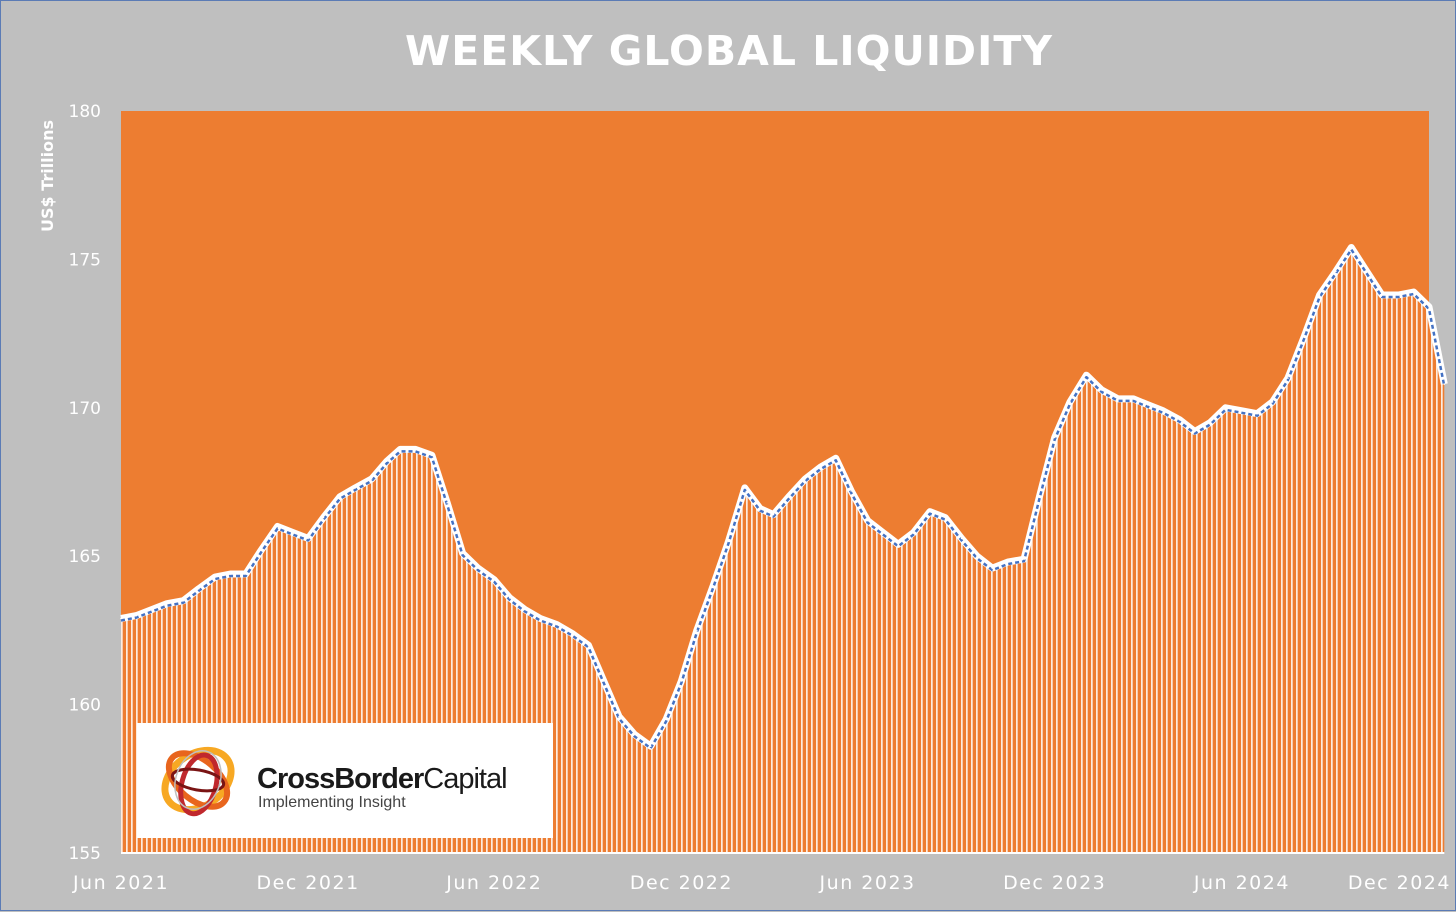  What do you see at coordinates (1054, 883) in the screenshot?
I see `x-tick-label: Dec 2023` at bounding box center [1054, 883].